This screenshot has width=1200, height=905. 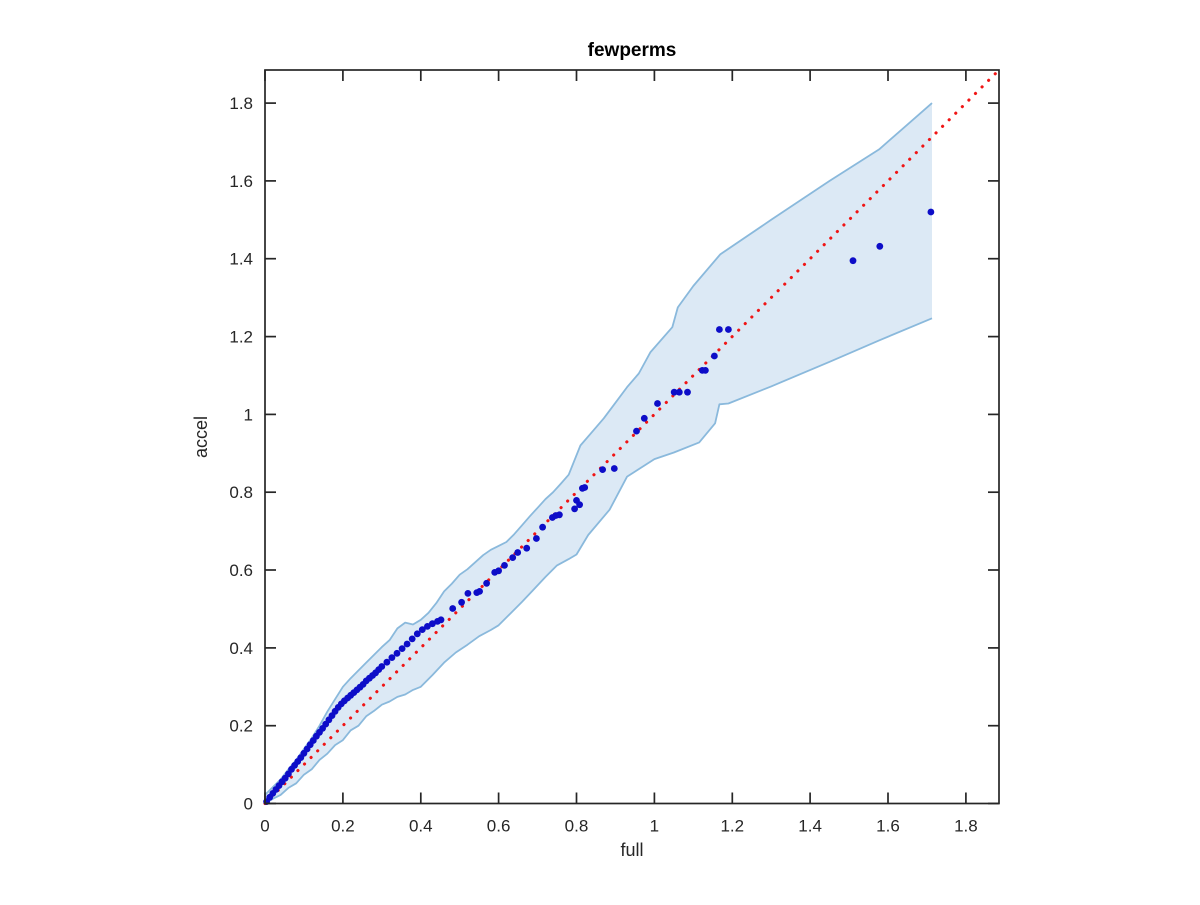 What do you see at coordinates (577, 826) in the screenshot?
I see `x-tick-label: 0.8` at bounding box center [577, 826].